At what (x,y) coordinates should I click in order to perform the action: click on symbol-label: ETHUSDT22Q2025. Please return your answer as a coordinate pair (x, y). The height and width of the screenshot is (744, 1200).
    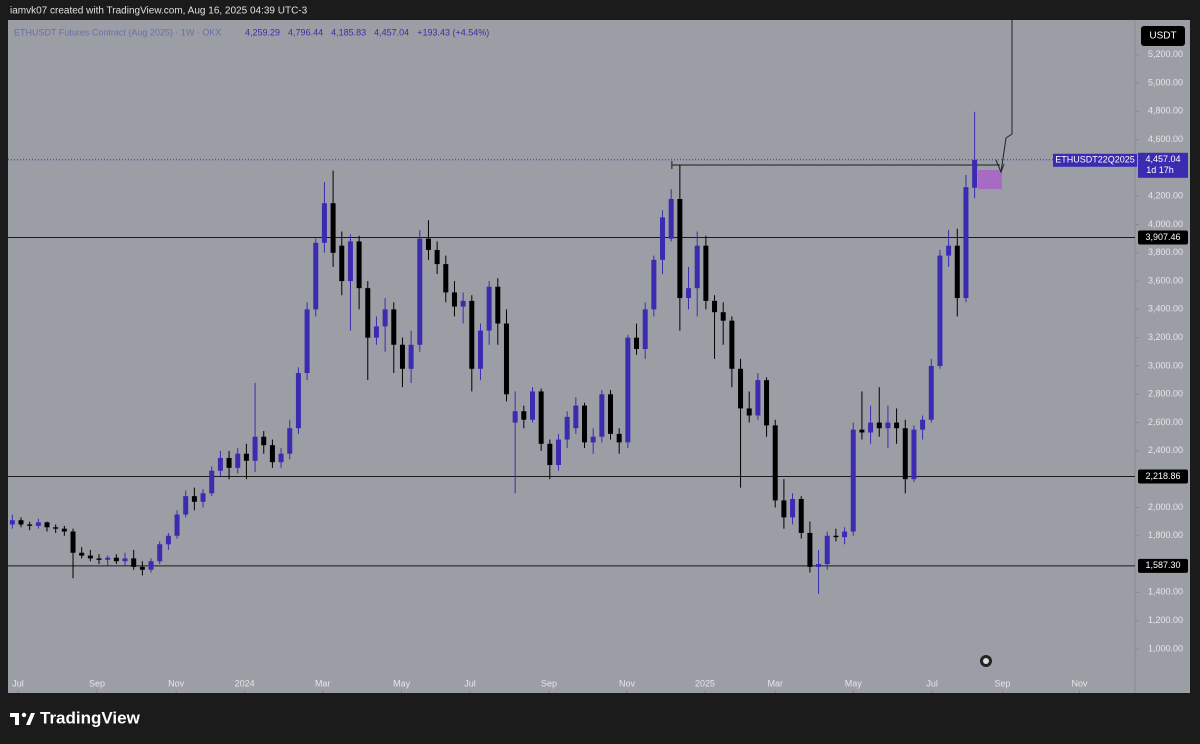
    Looking at the image, I should click on (1095, 160).